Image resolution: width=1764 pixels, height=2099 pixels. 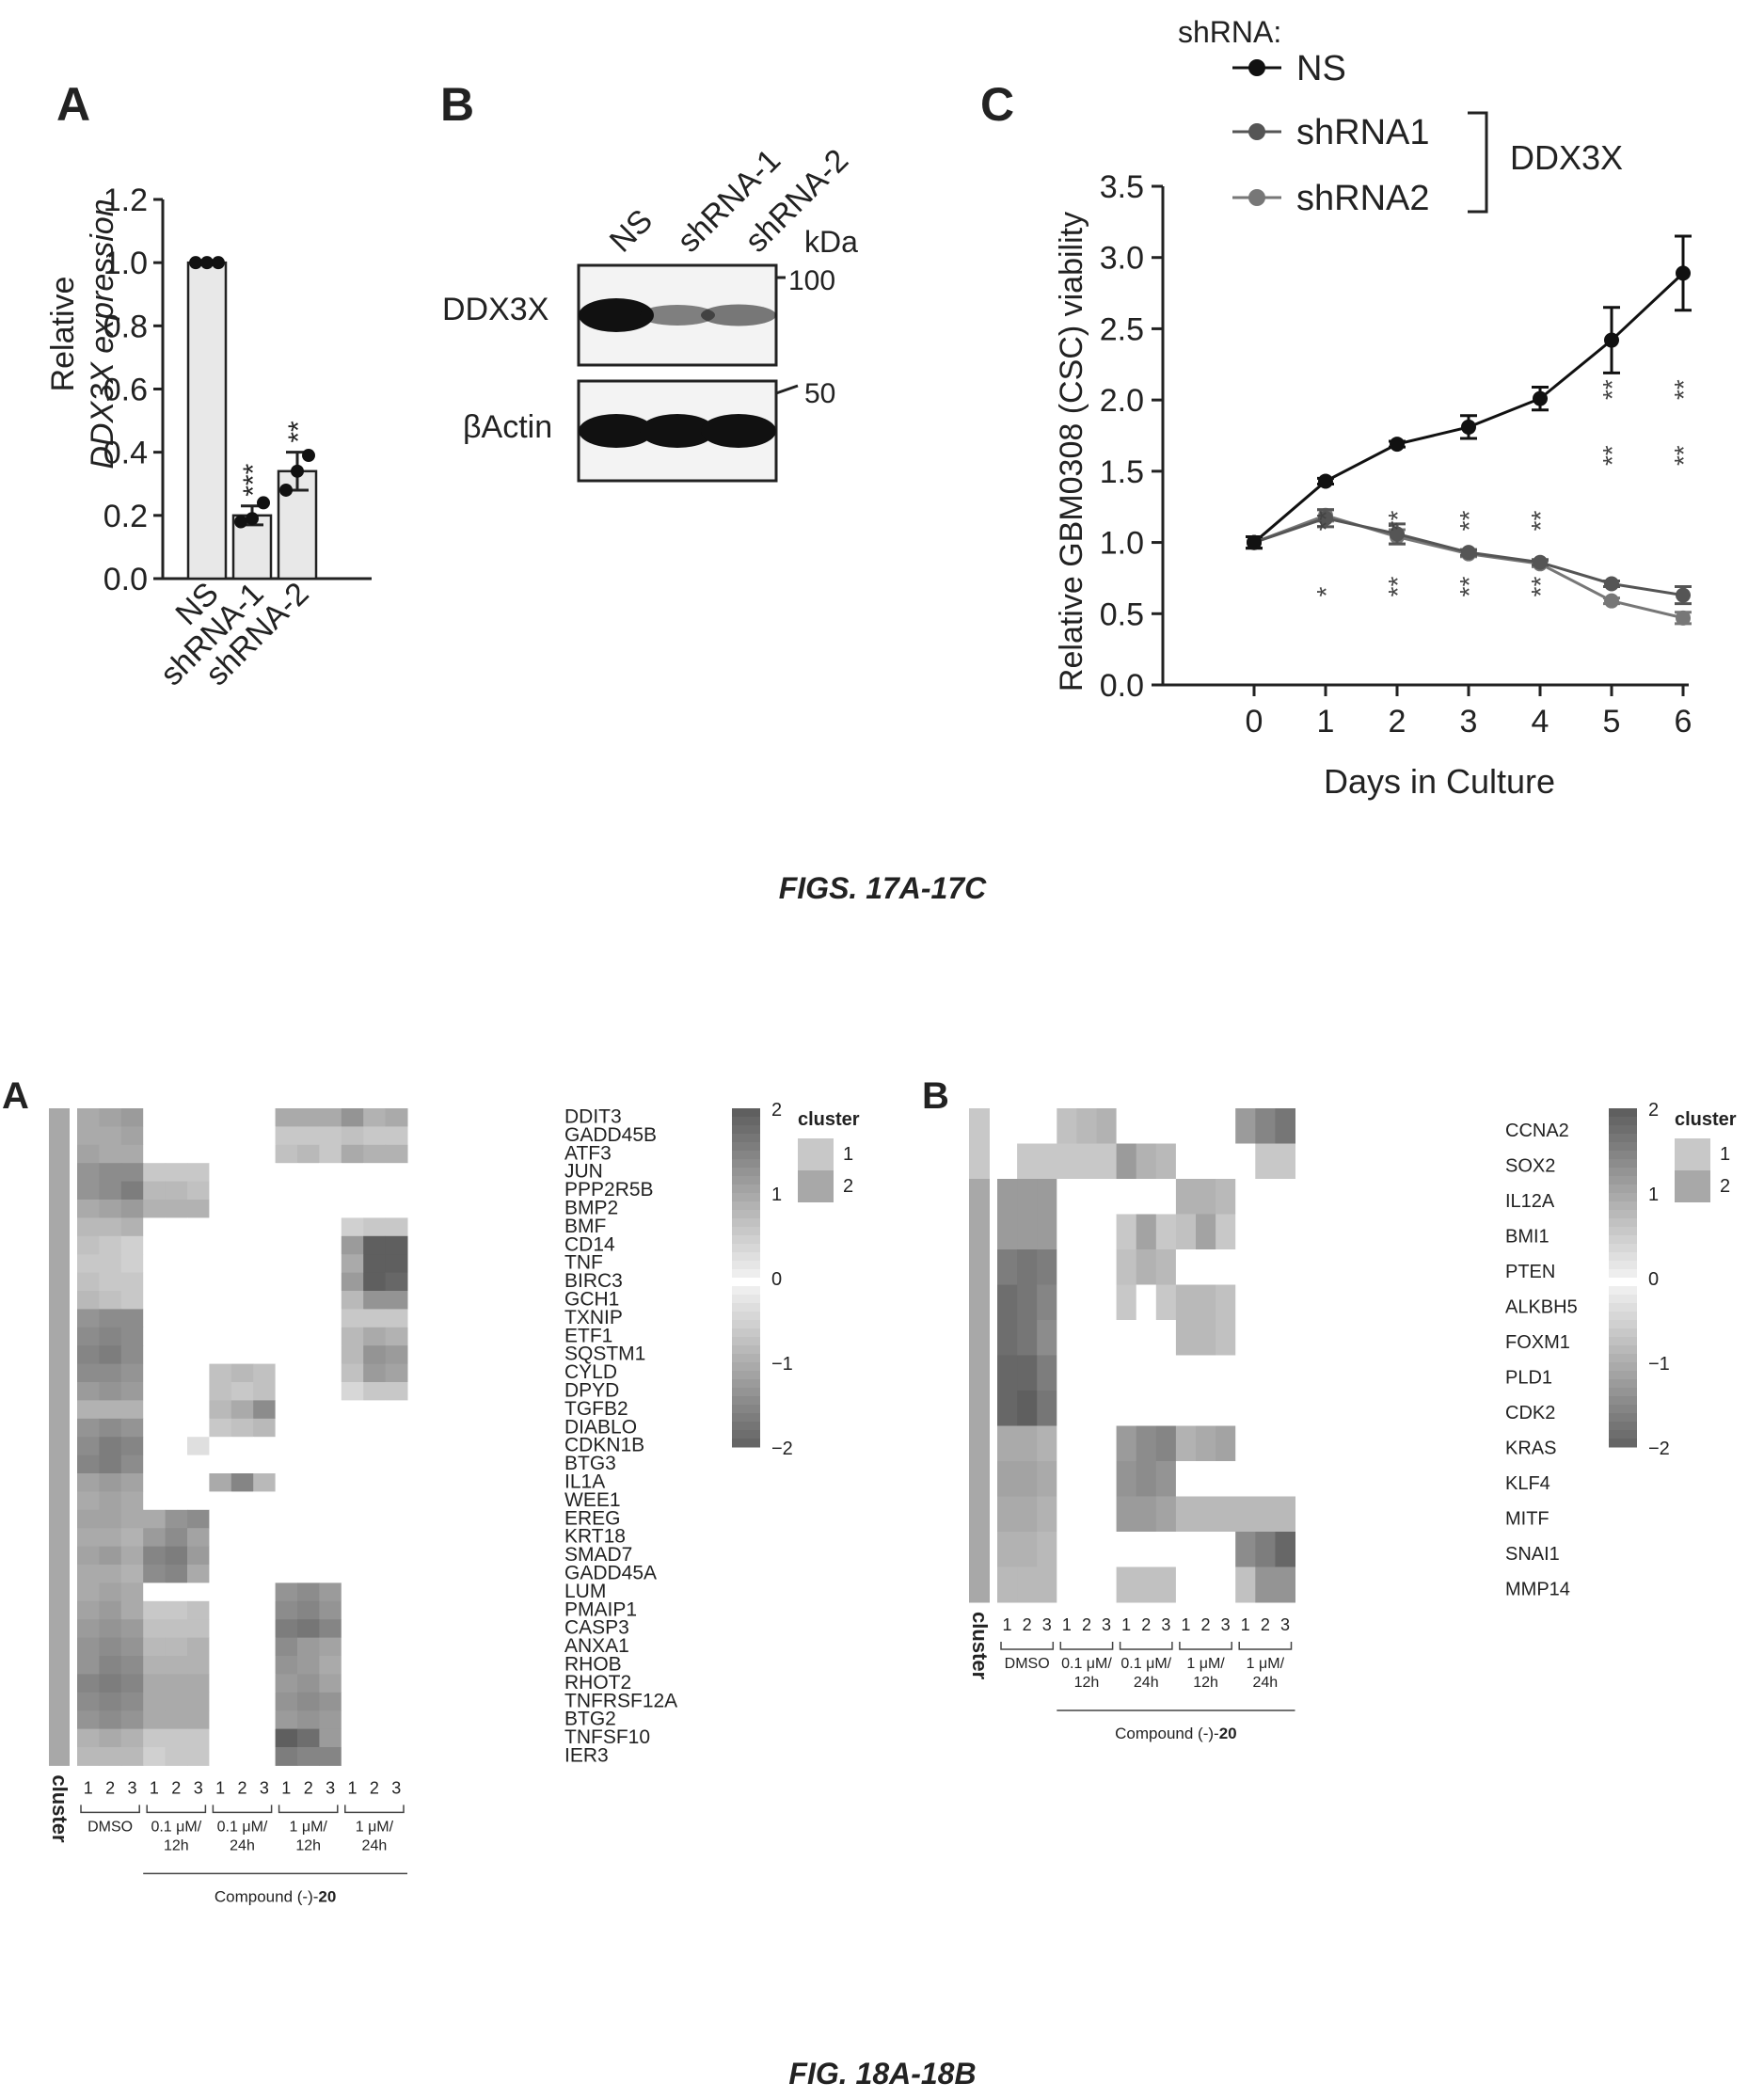 What do you see at coordinates (1537, 1590) in the screenshot?
I see `gene-label-MMP14: MMP14` at bounding box center [1537, 1590].